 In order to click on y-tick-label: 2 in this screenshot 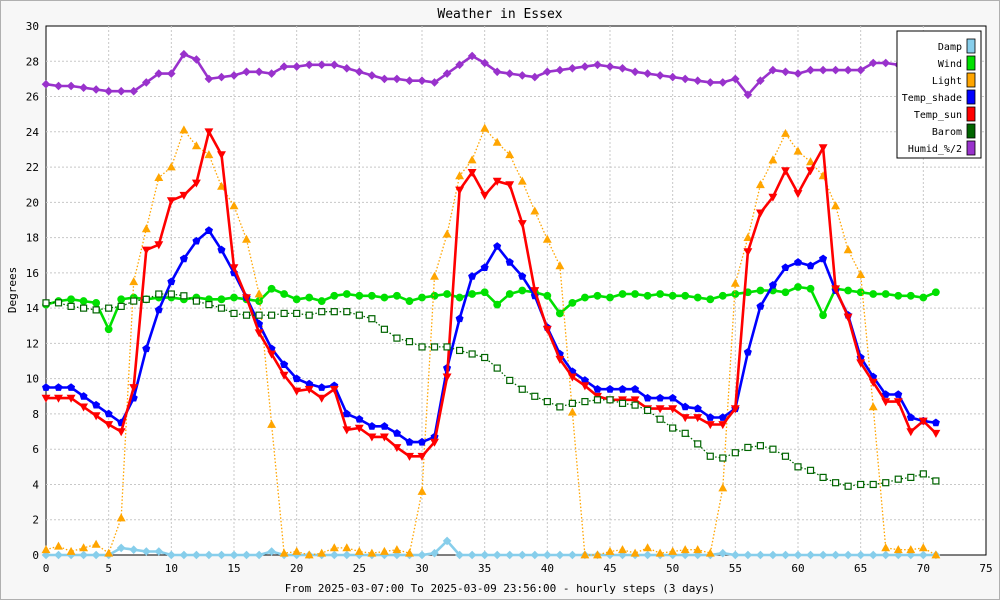, I will do `click(35, 520)`.